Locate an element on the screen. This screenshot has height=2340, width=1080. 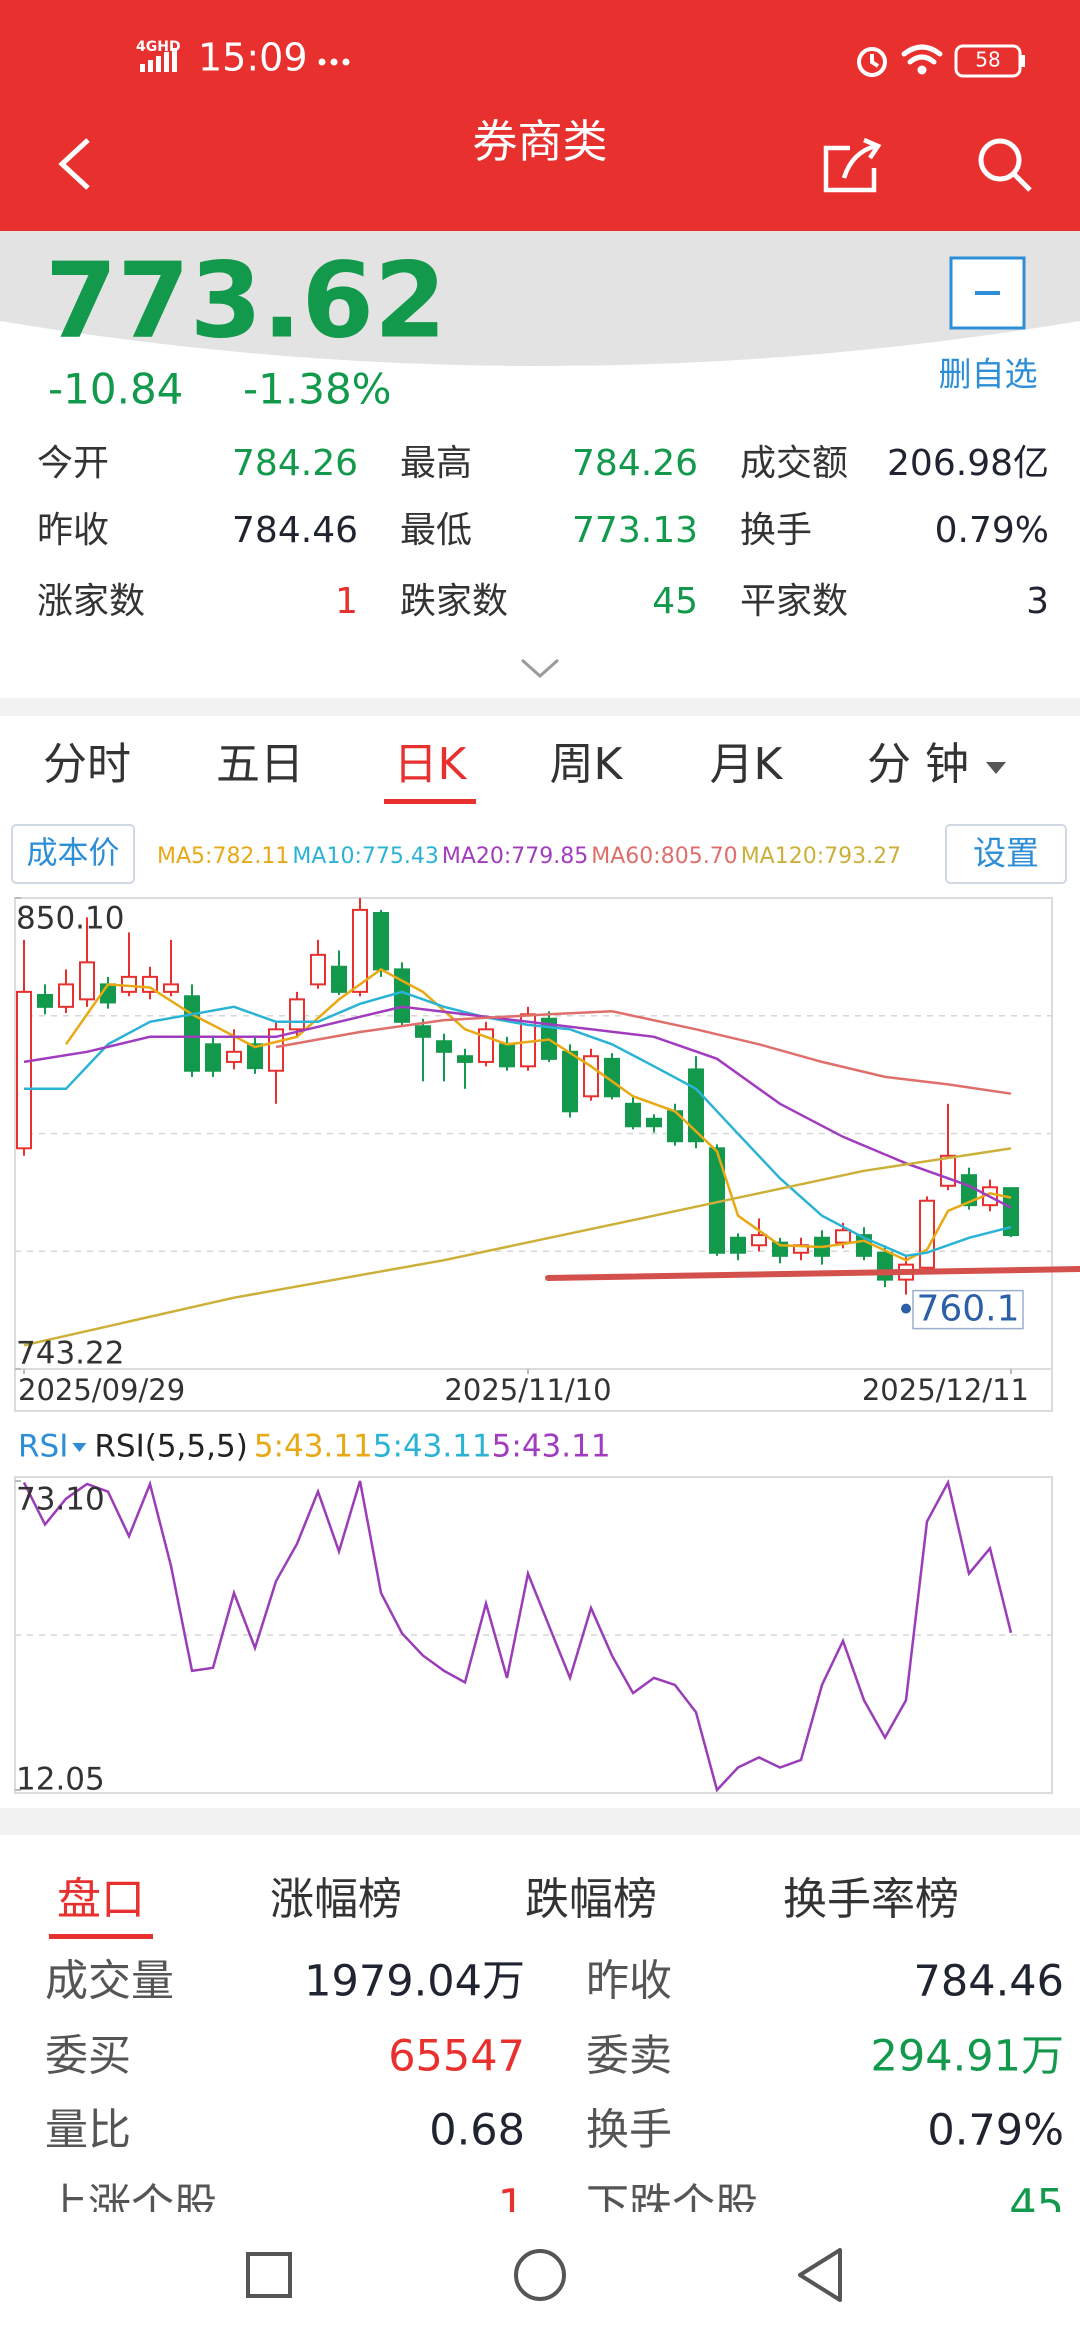
low-label: 760.1 is located at coordinates (967, 1309).